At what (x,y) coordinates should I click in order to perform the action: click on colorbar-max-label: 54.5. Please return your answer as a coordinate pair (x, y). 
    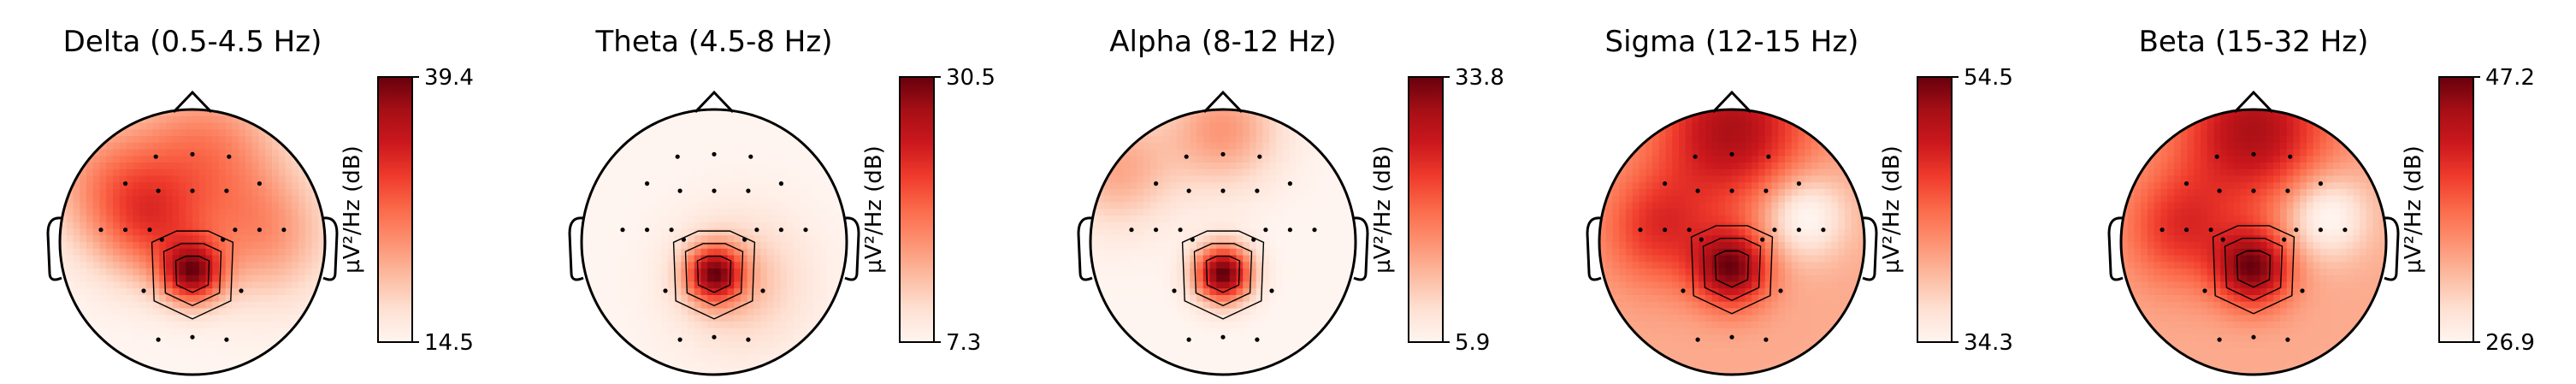
    Looking at the image, I should click on (1988, 78).